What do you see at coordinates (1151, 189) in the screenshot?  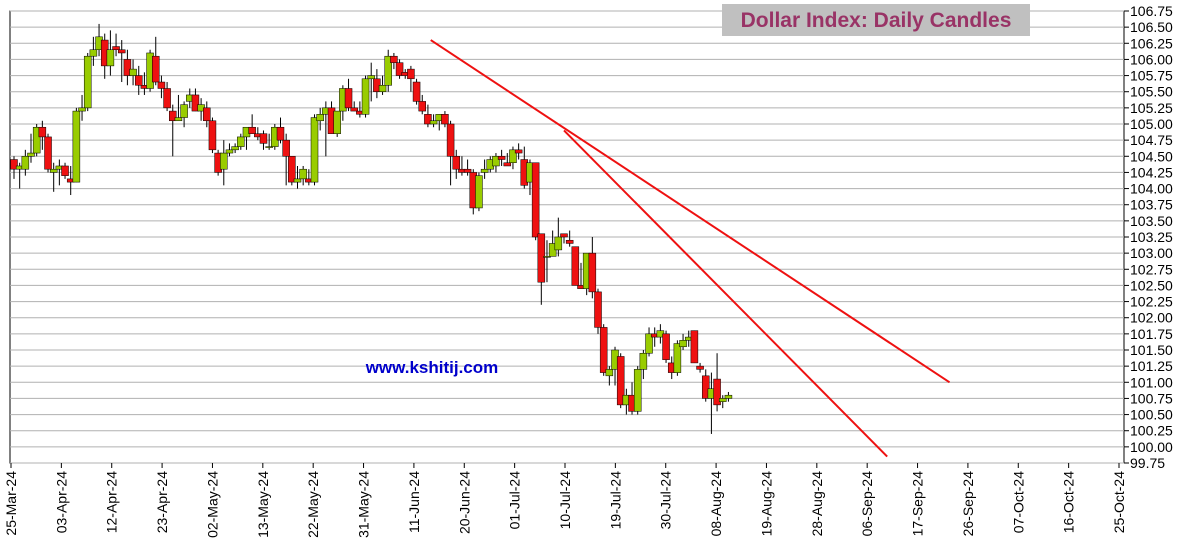 I see `y-tick-label: 104.00` at bounding box center [1151, 189].